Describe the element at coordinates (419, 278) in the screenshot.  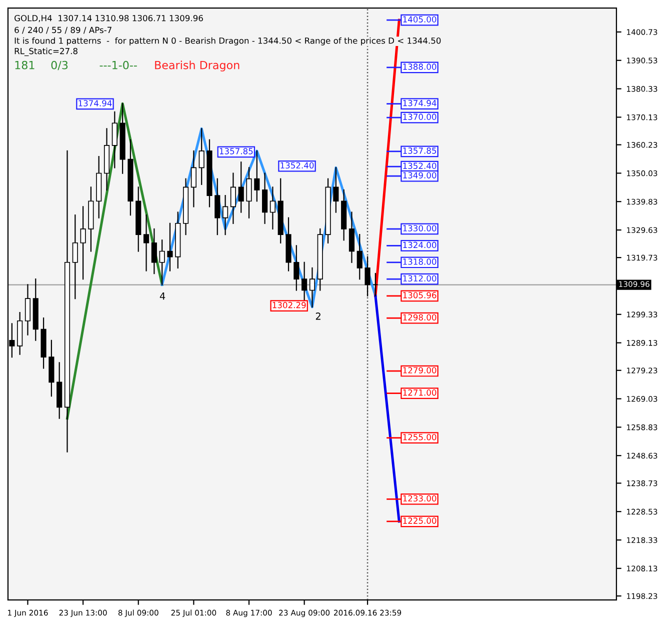
I see `ref-line-label: 1312.00` at that location.